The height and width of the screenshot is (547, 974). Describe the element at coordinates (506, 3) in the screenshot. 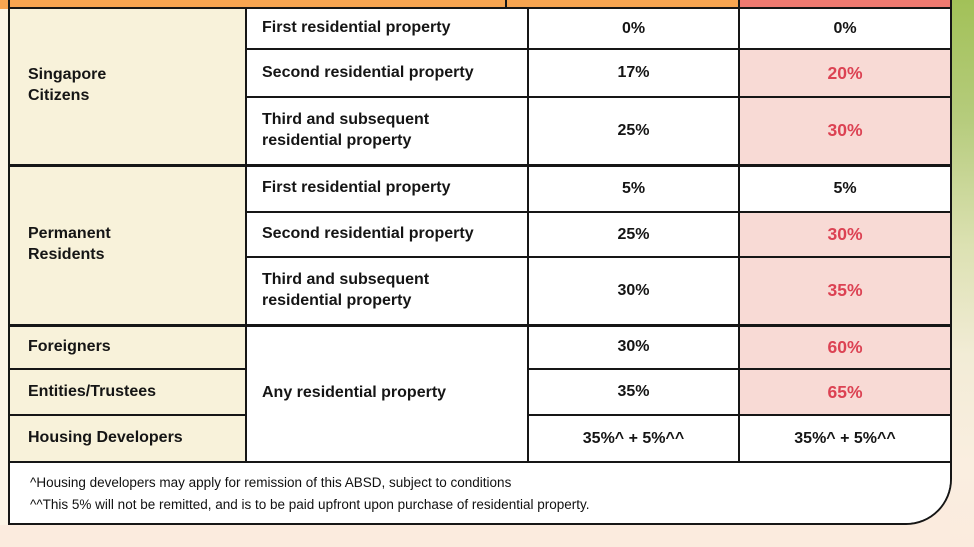

I see `header-strip-divider` at that location.